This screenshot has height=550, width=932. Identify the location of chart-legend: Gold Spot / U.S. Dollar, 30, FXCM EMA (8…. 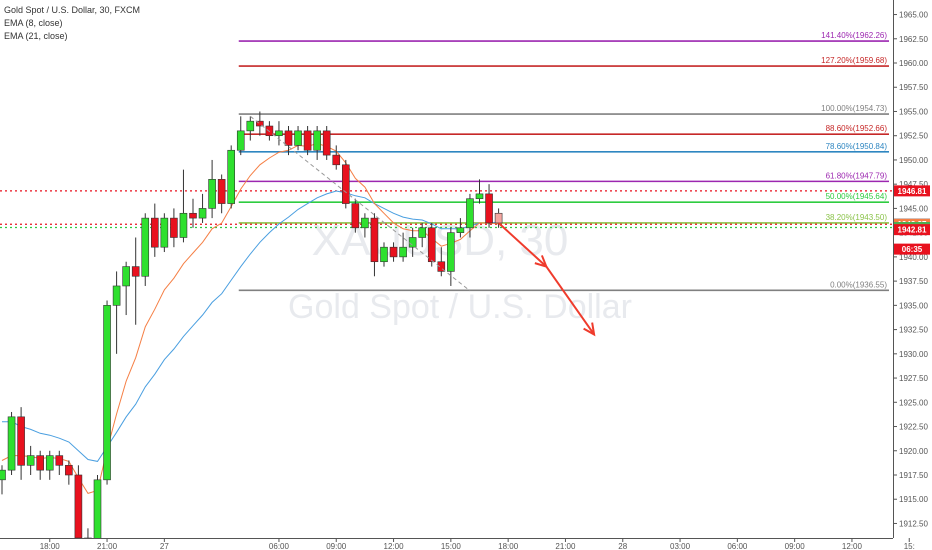
(72, 23).